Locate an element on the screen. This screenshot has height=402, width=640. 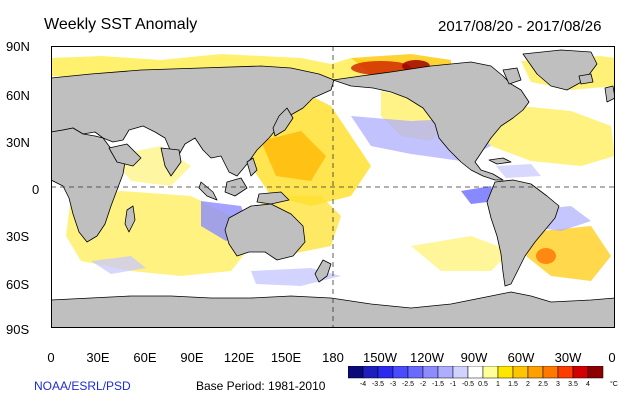
lon-label-120w: 120W is located at coordinates (427, 357).